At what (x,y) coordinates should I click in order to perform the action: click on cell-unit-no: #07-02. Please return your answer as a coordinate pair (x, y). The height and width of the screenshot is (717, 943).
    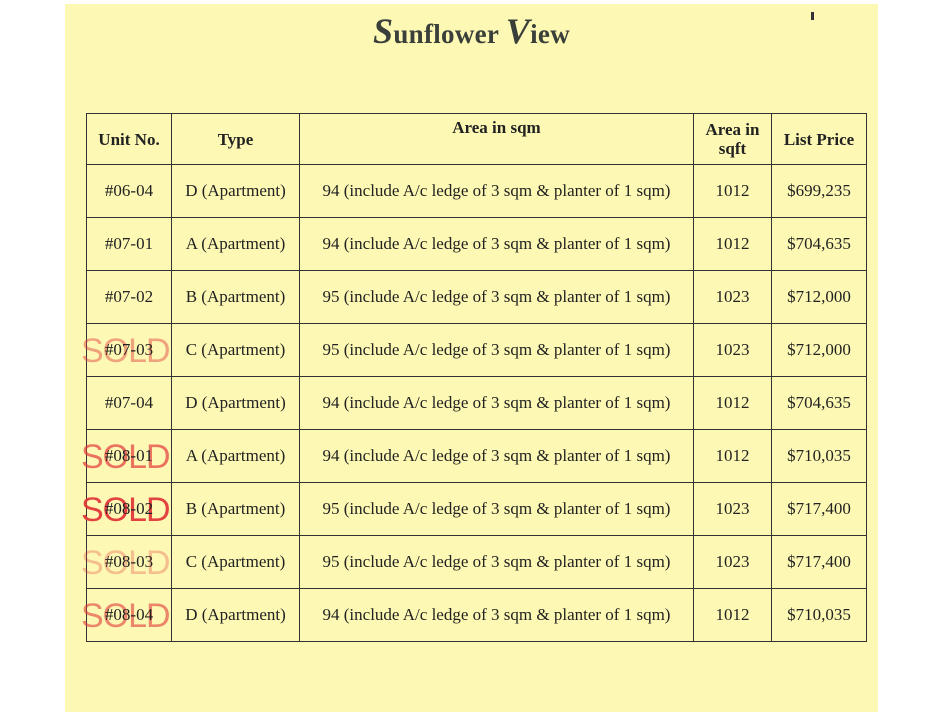
    Looking at the image, I should click on (129, 297).